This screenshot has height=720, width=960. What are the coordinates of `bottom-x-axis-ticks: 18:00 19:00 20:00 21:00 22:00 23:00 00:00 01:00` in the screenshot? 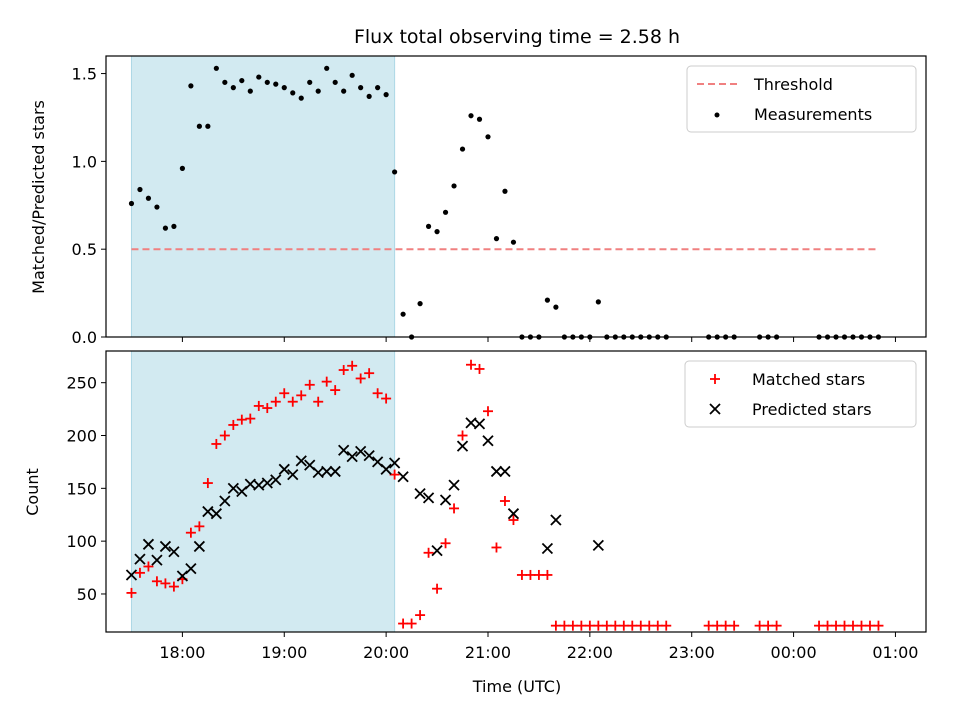 It's located at (538, 647).